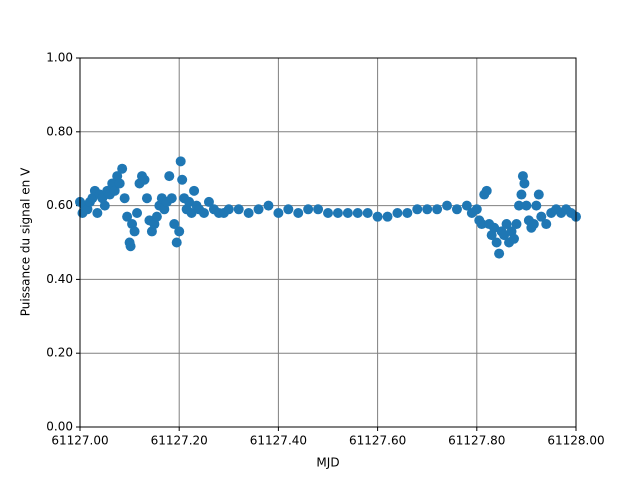  I want to click on y-axis-label: Puissance du signal en V, so click(26, 241).